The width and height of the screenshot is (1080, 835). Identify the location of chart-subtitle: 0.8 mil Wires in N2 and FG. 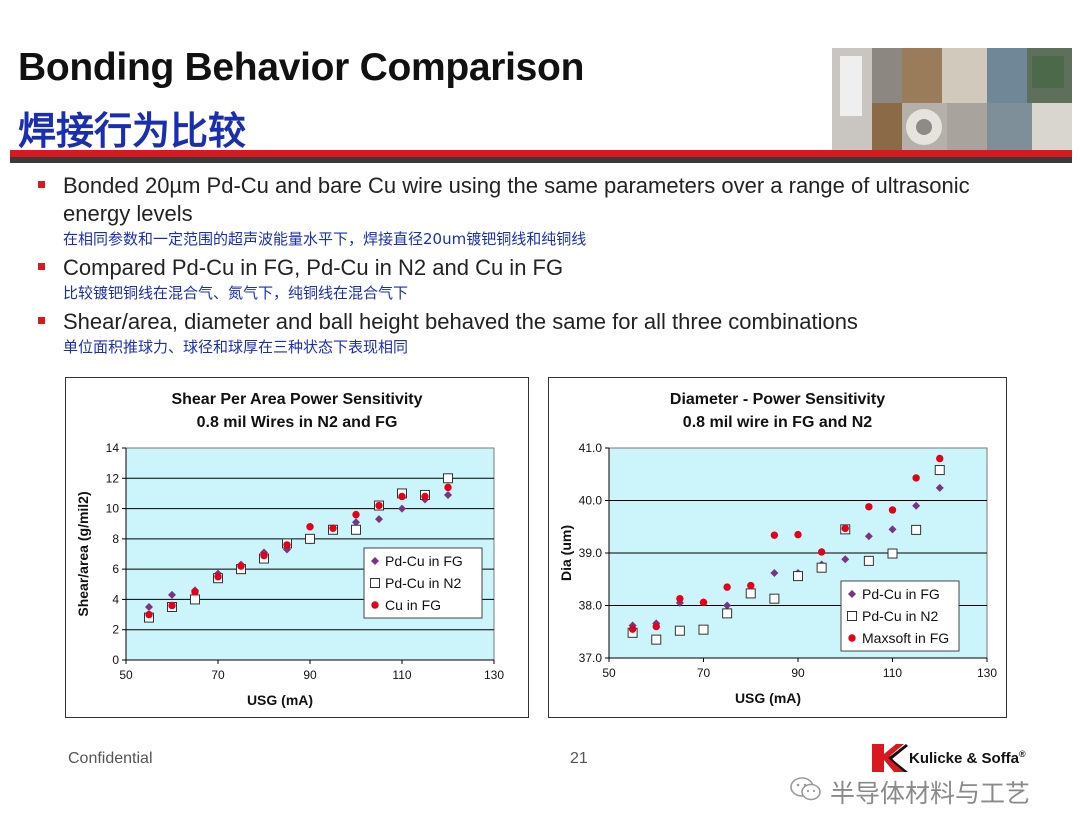
(297, 422).